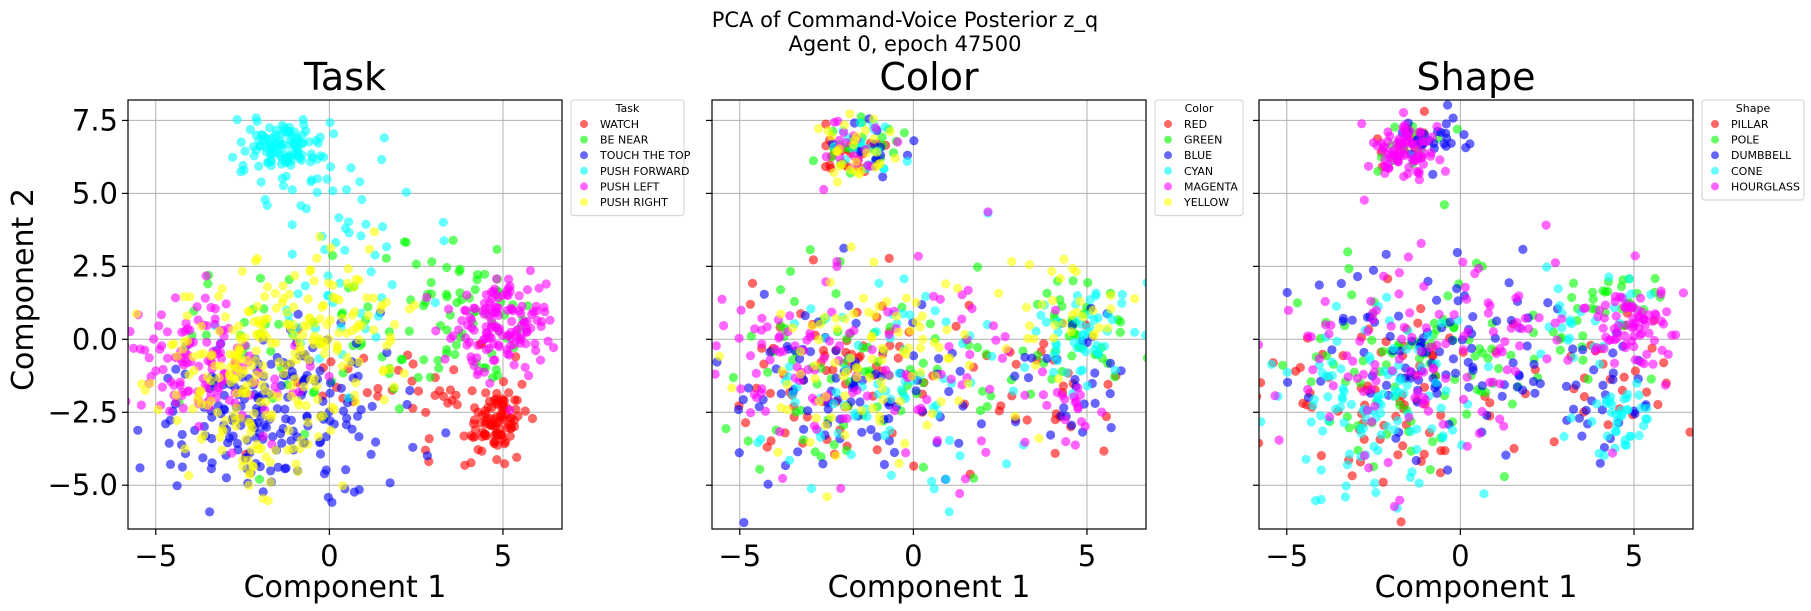  I want to click on y-tick-label: −5.0, so click(83, 485).